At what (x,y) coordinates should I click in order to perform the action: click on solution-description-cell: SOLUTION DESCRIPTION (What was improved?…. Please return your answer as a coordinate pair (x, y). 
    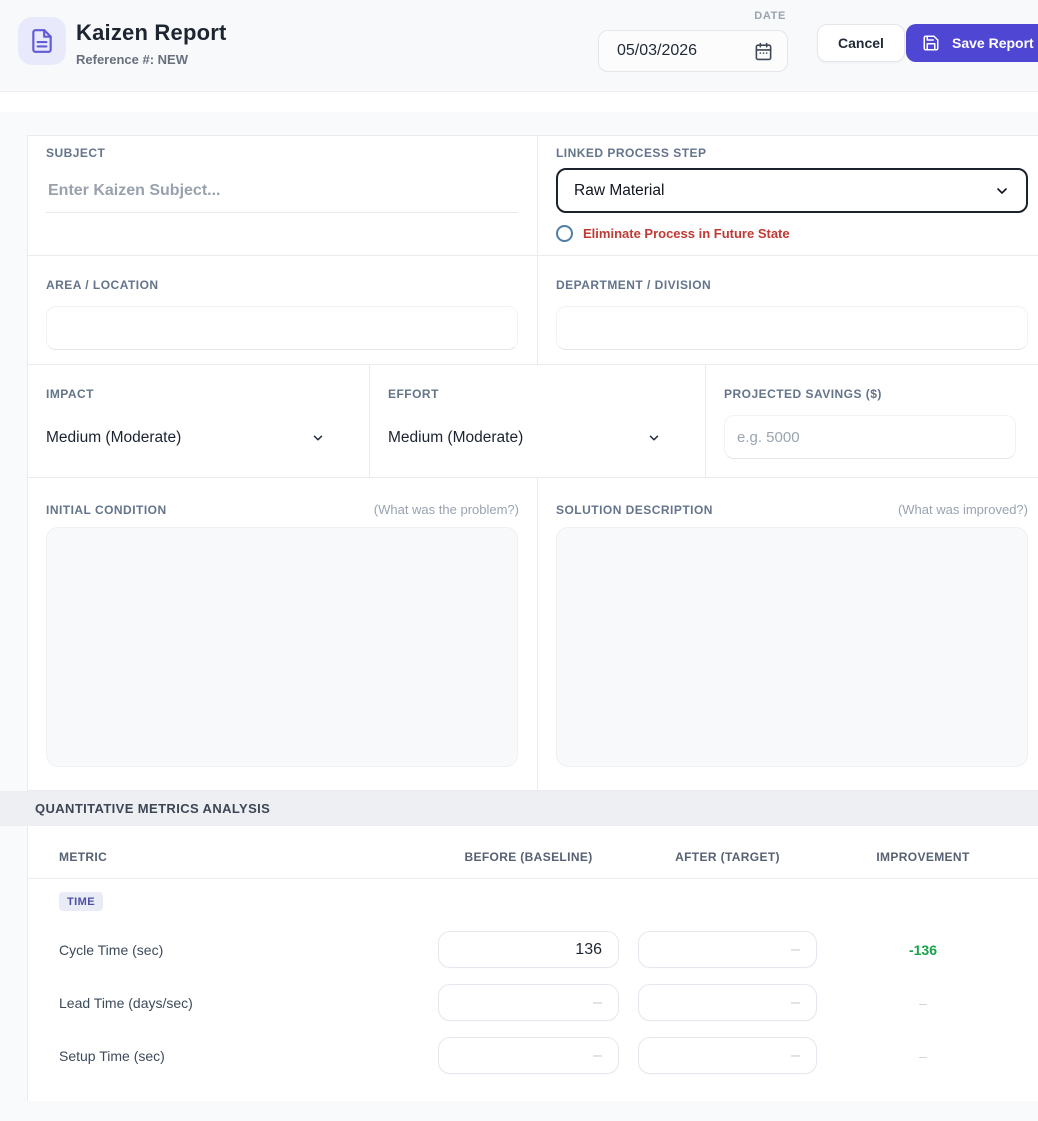
    Looking at the image, I should click on (788, 634).